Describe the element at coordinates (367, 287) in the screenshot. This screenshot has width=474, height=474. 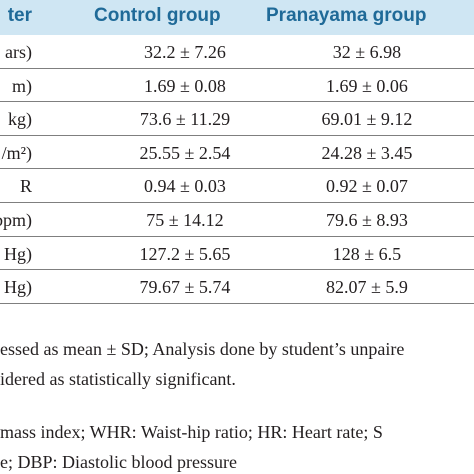
I see `row-pranayama-value: 82.07 ± 5.9` at that location.